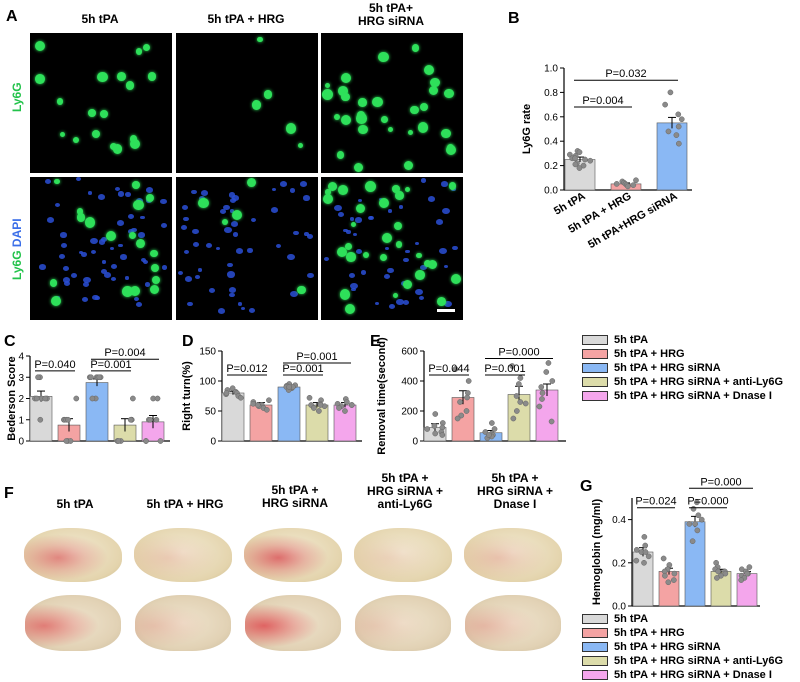 This screenshot has width=800, height=682. I want to click on y-tick-label-e: 200, so click(409, 412).